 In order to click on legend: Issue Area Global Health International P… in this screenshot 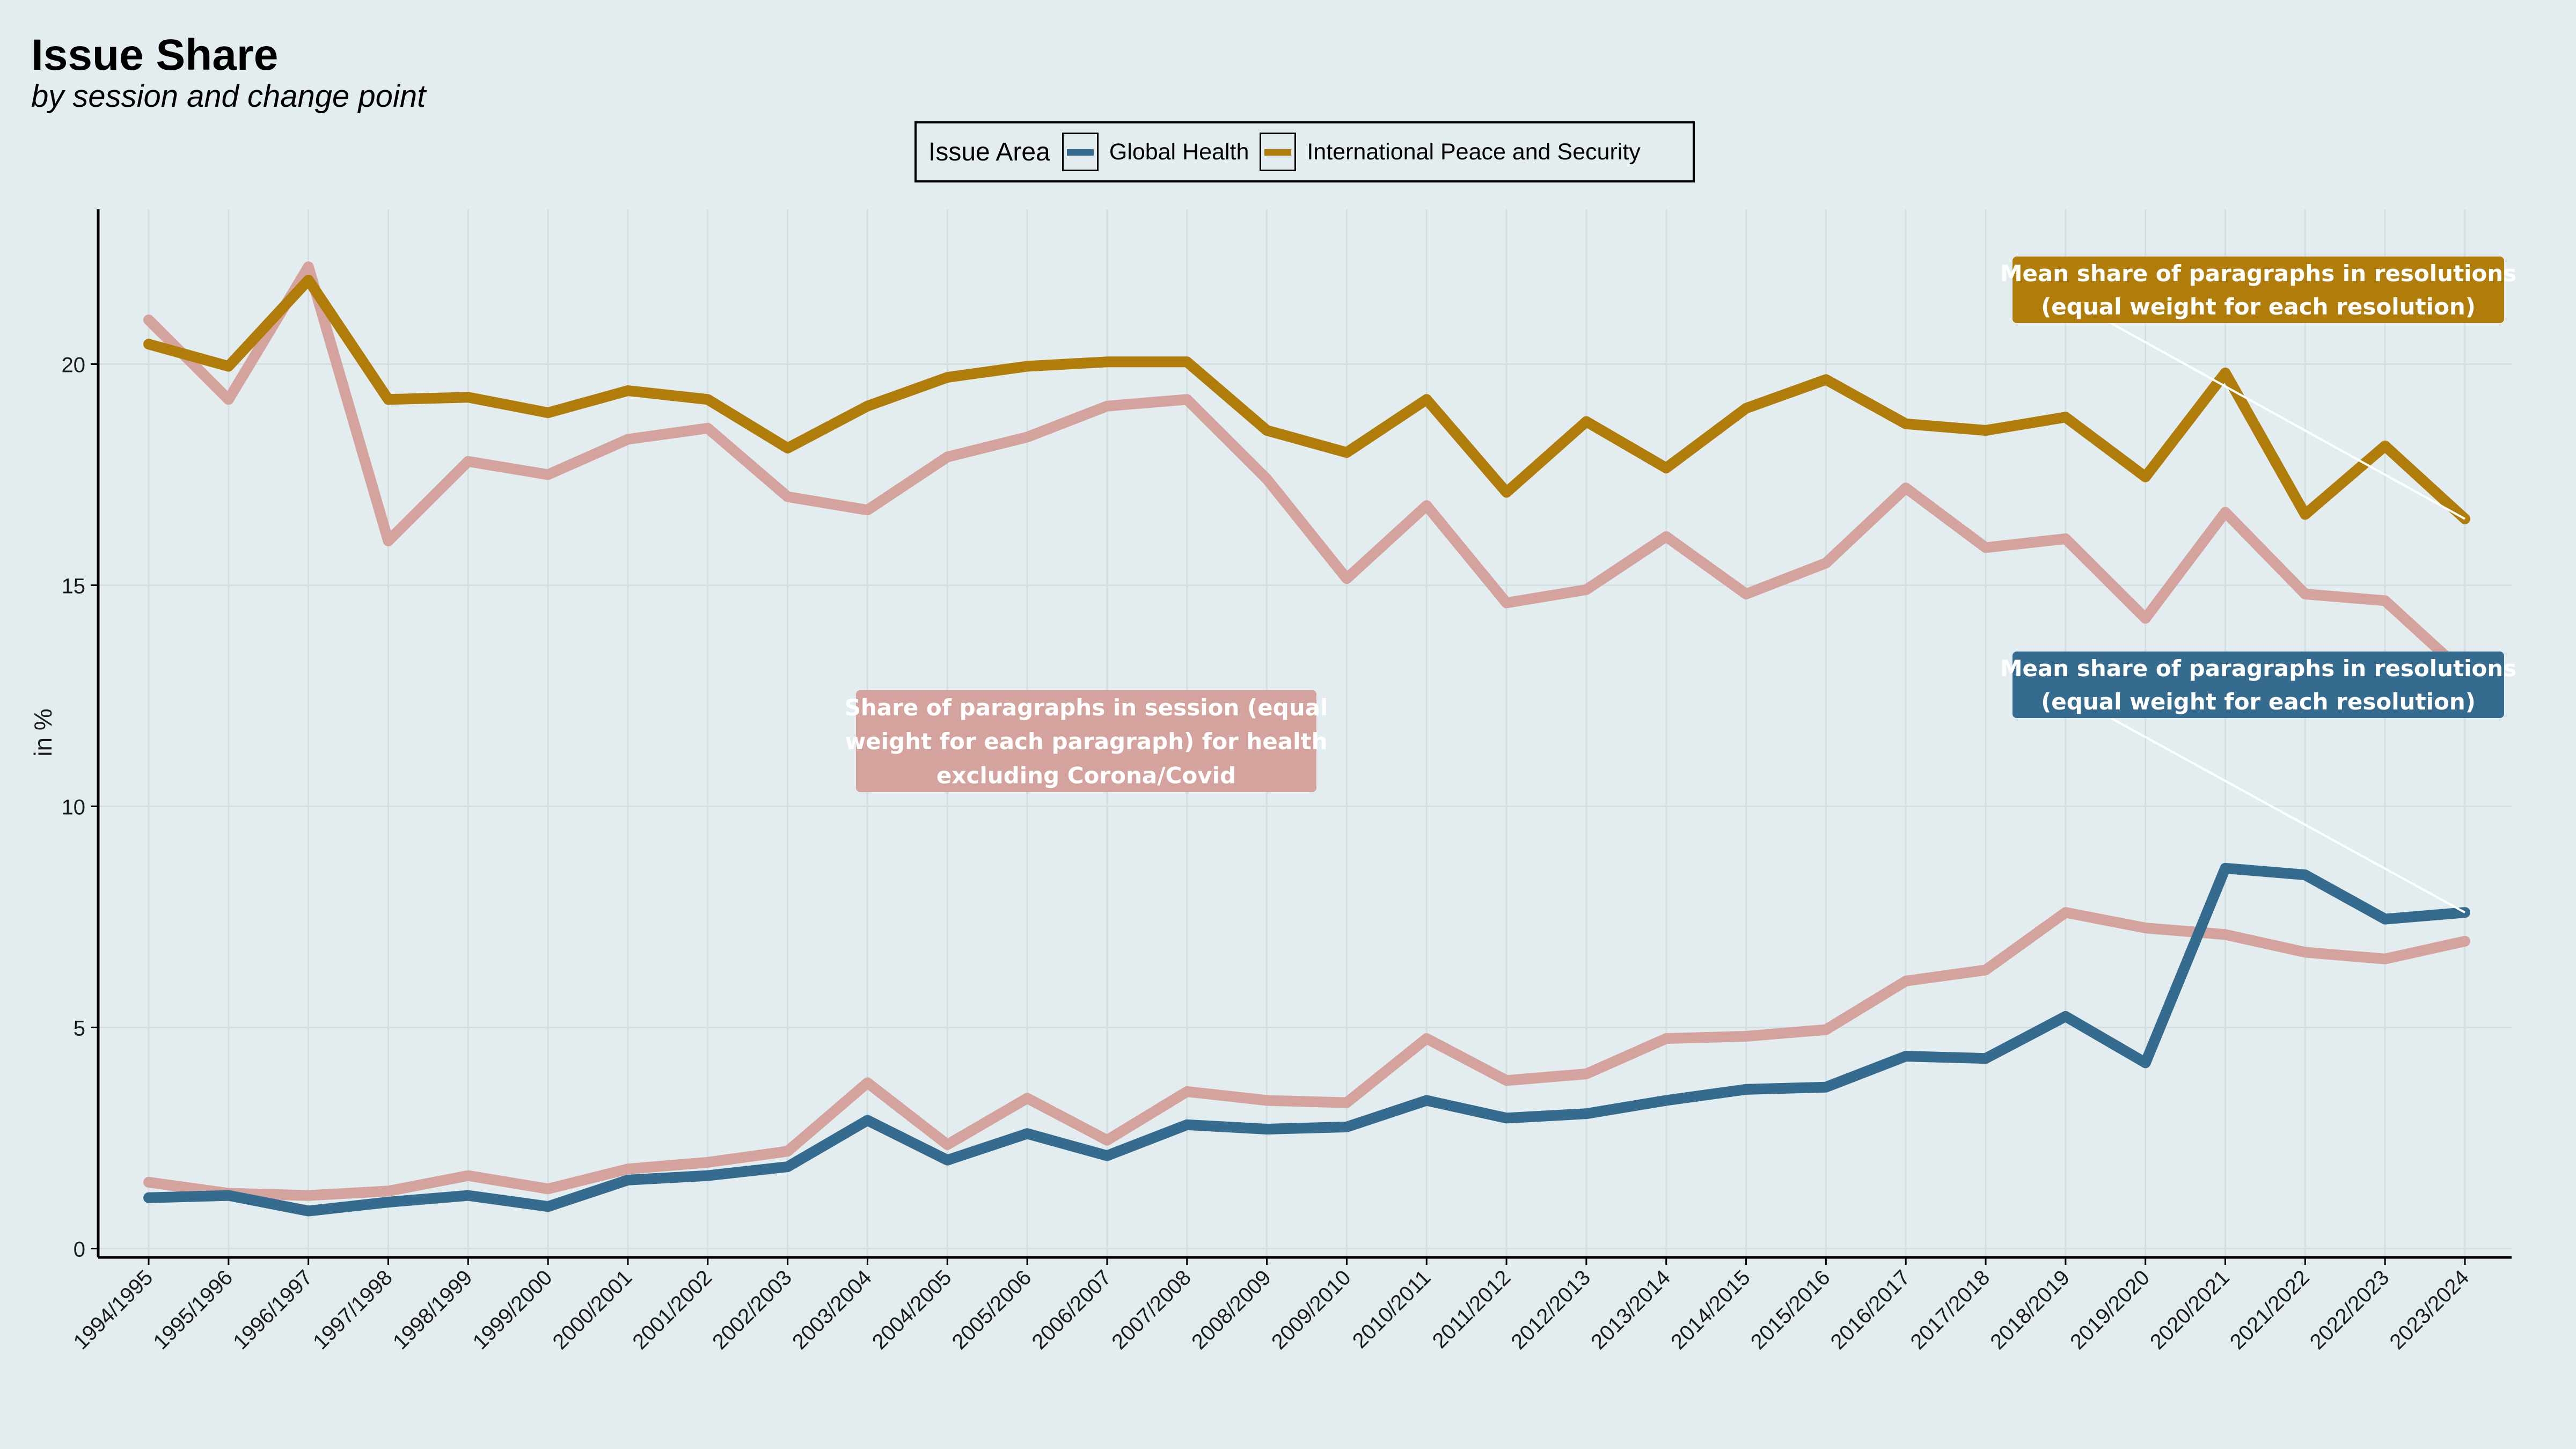, I will do `click(1304, 151)`.